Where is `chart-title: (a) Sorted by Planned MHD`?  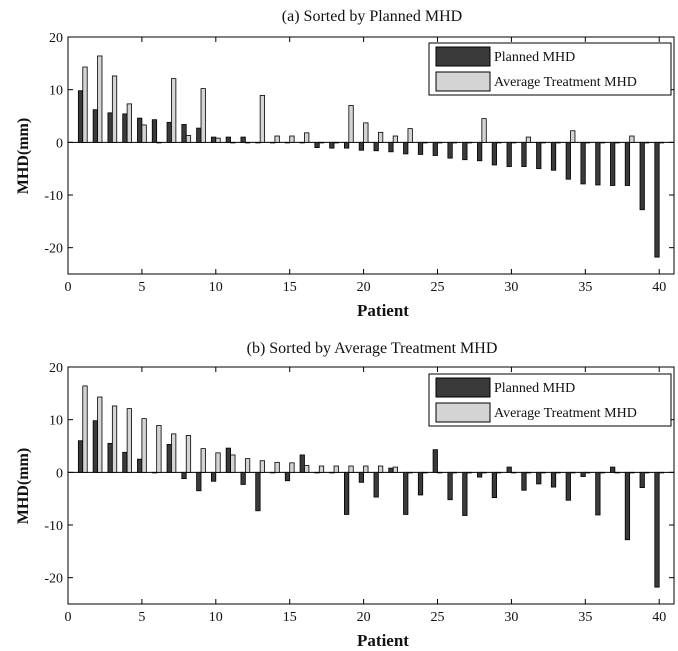
chart-title: (a) Sorted by Planned MHD is located at coordinates (372, 16).